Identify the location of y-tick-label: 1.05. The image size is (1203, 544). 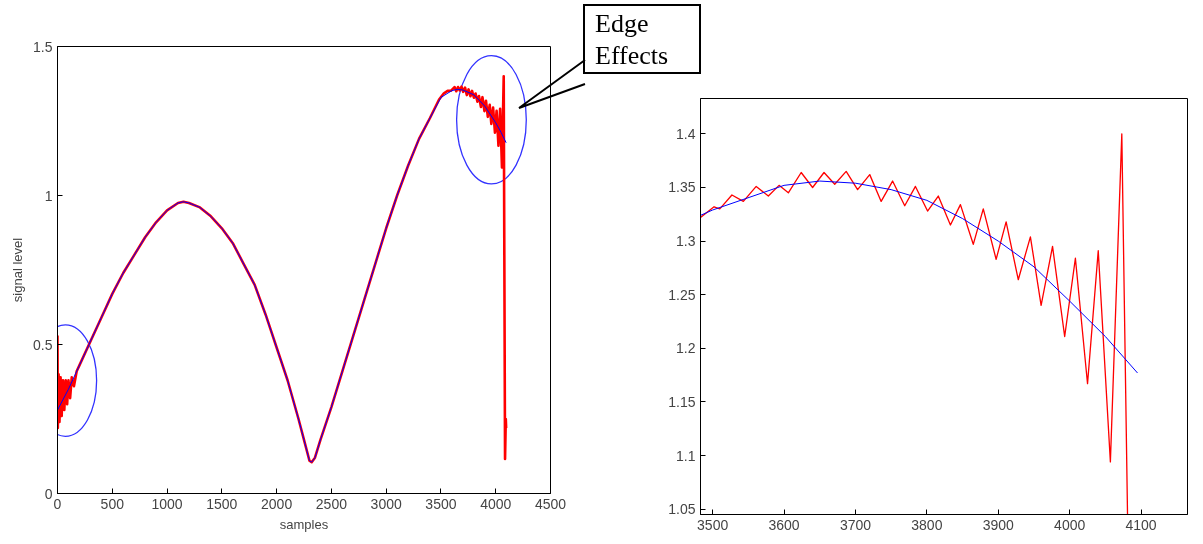
(682, 509).